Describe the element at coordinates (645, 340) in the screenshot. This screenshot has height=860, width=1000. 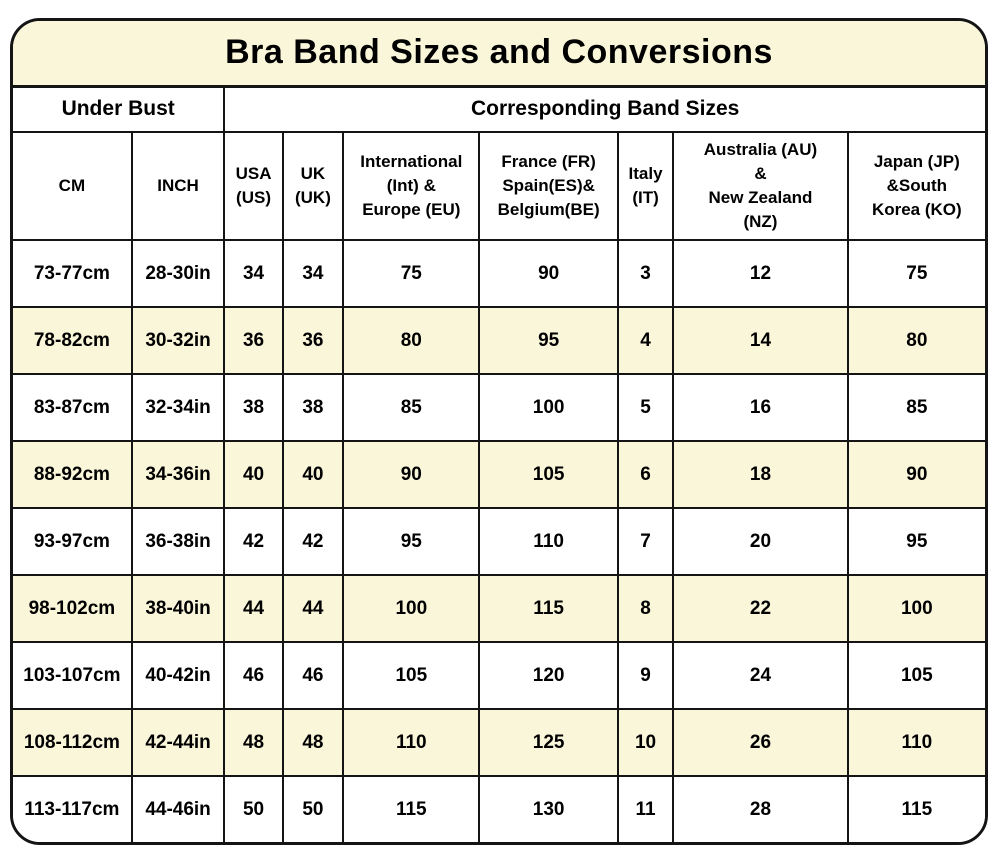
I see `table-cell: 4` at that location.